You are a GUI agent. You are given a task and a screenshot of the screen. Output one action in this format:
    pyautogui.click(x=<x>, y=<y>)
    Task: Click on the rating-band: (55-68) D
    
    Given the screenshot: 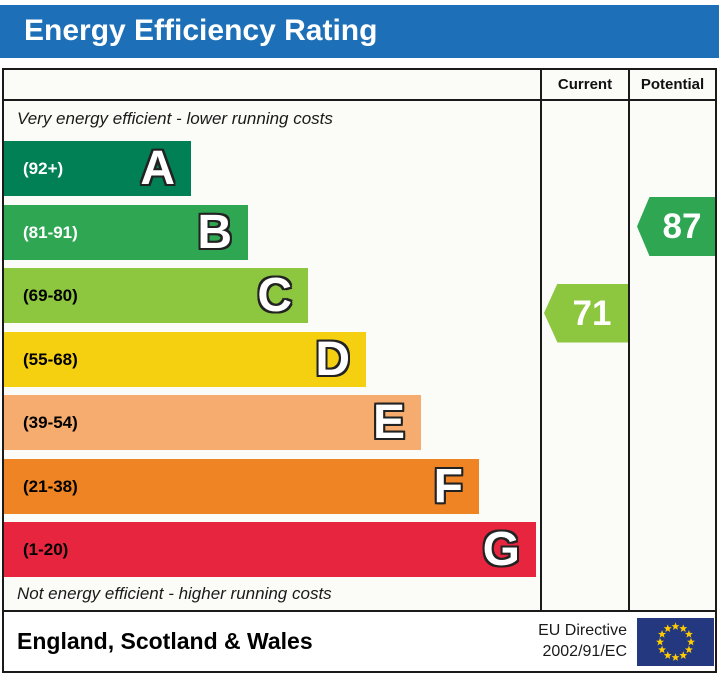 What is the action you would take?
    pyautogui.click(x=185, y=359)
    